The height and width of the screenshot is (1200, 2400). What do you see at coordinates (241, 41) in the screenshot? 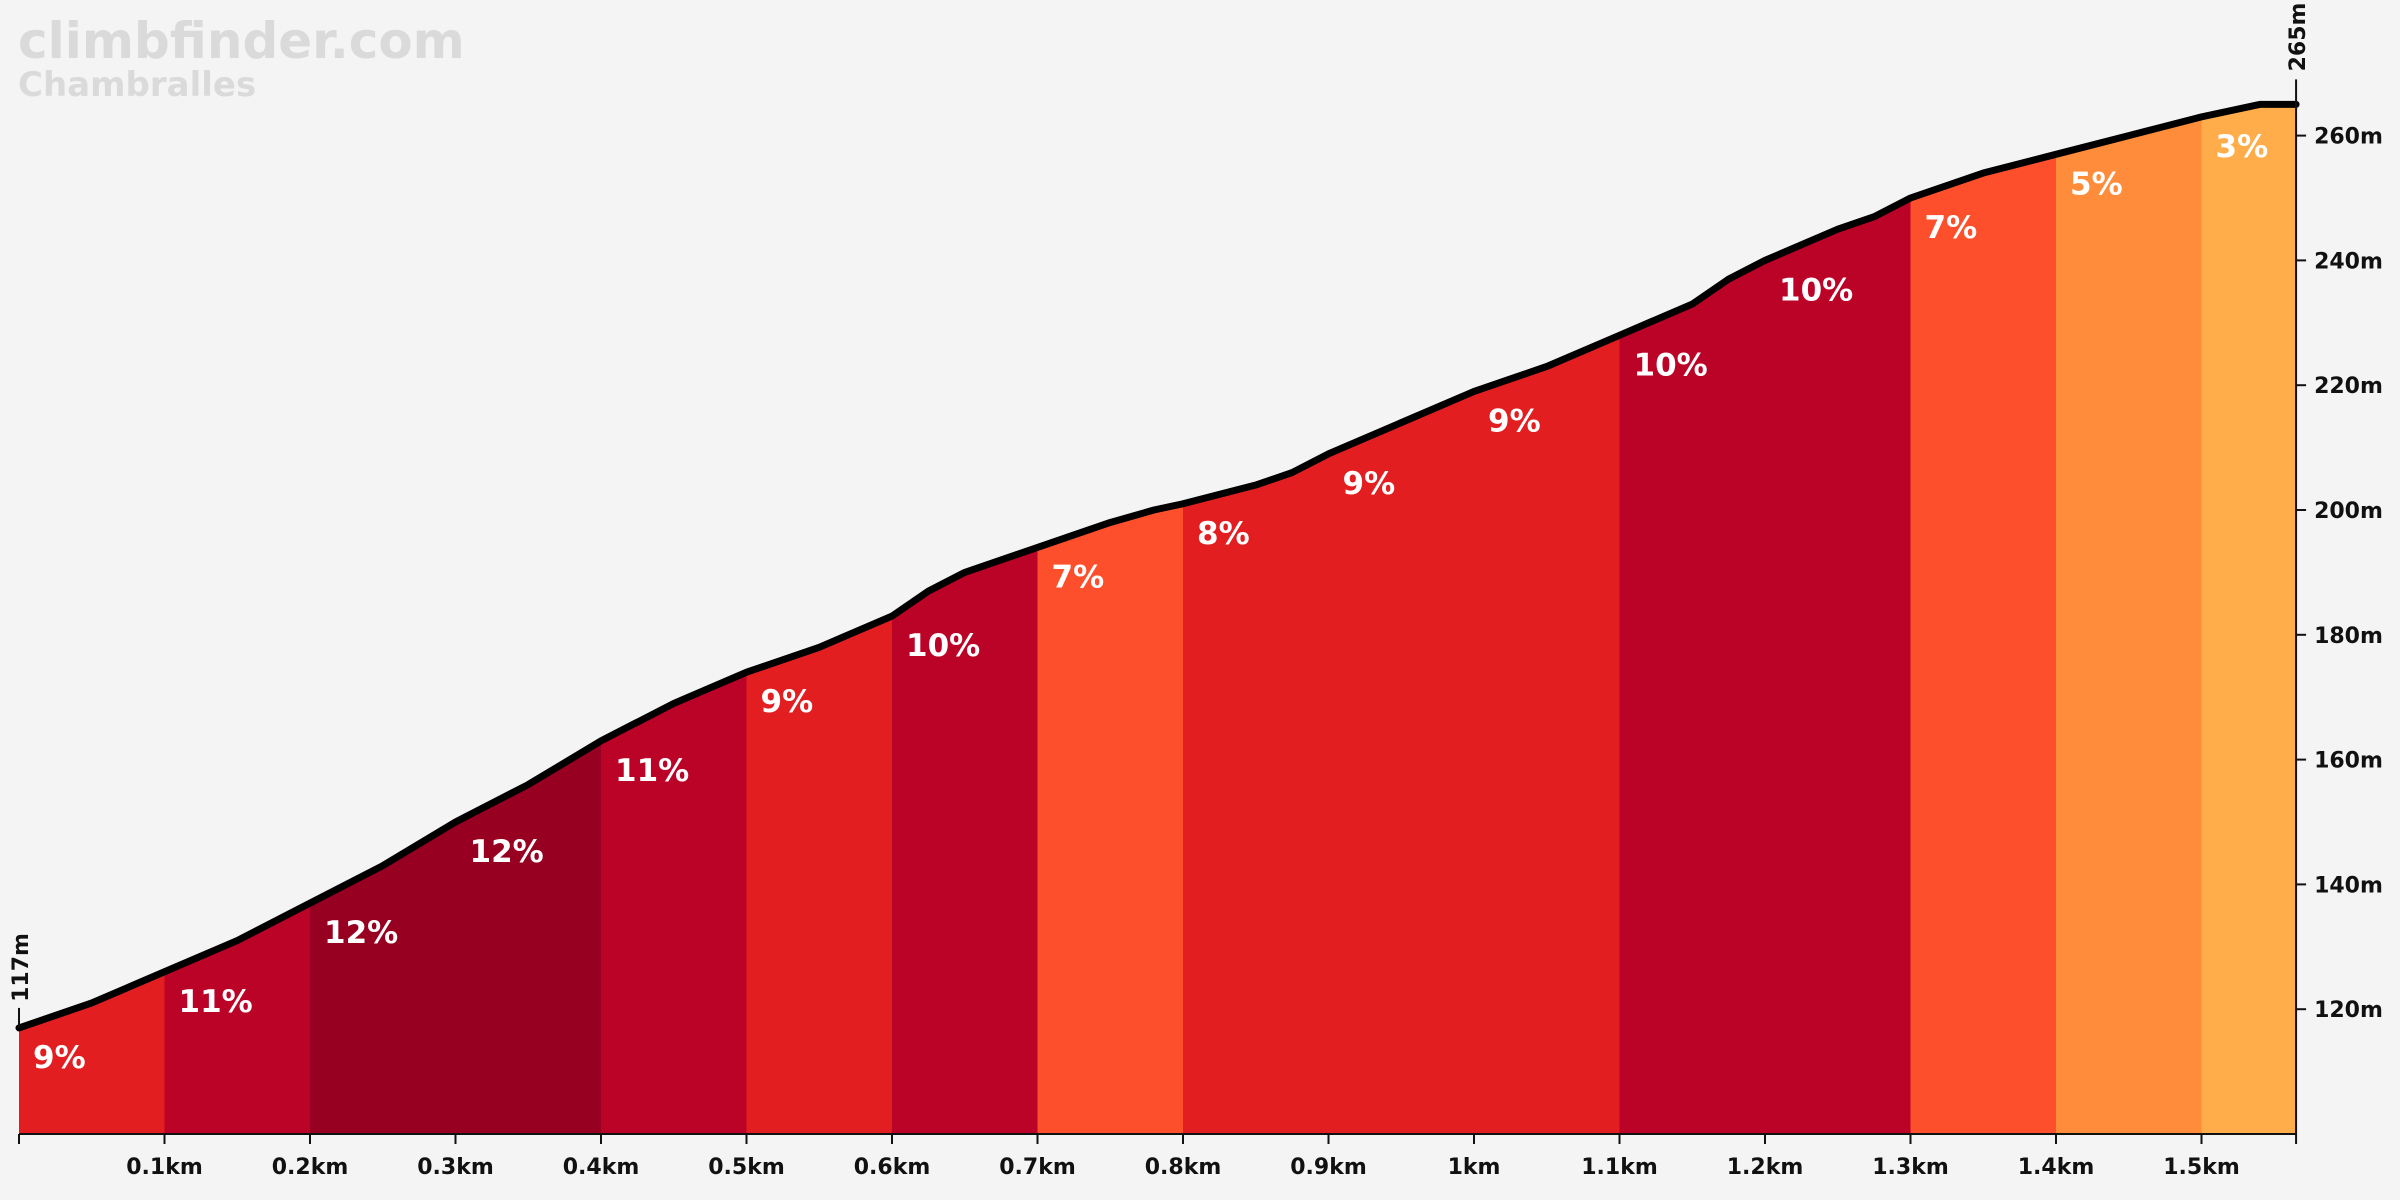
I see `watermark-site: climbfinder.com` at bounding box center [241, 41].